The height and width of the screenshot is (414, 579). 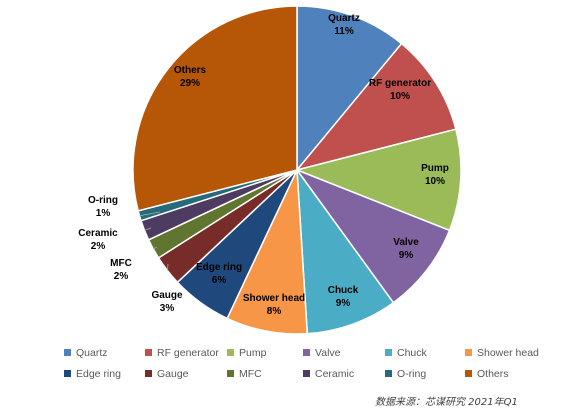 I want to click on legend-item-gauge: Gauge, so click(x=167, y=374).